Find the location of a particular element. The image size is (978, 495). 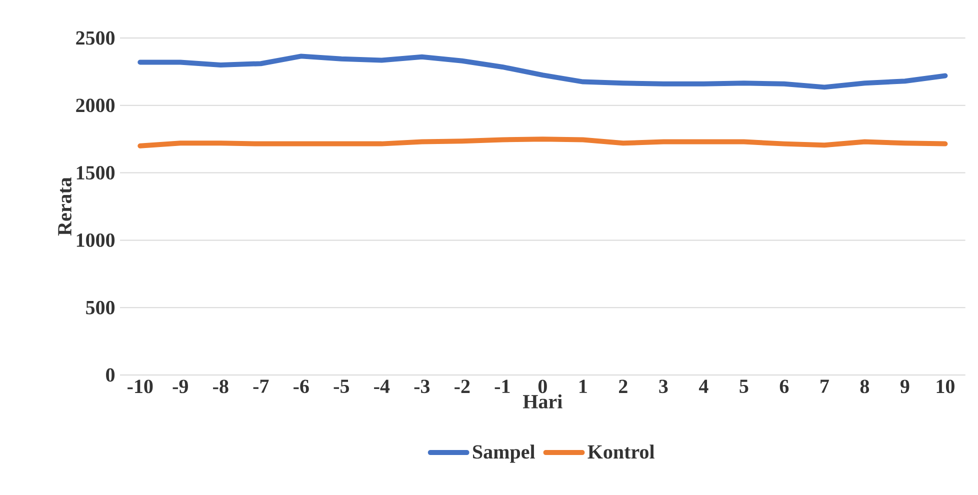

x-tick-label: -5 is located at coordinates (341, 386).